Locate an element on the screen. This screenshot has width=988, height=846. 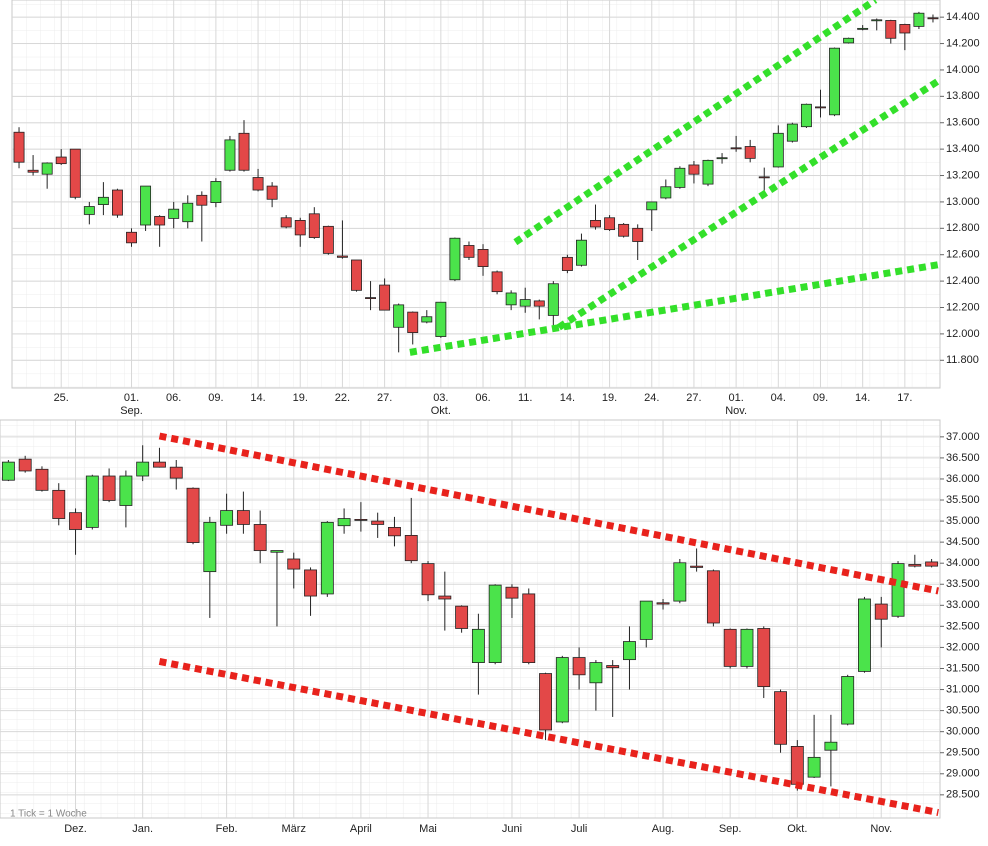
y-tick-label: 13.000 is located at coordinates (963, 202).